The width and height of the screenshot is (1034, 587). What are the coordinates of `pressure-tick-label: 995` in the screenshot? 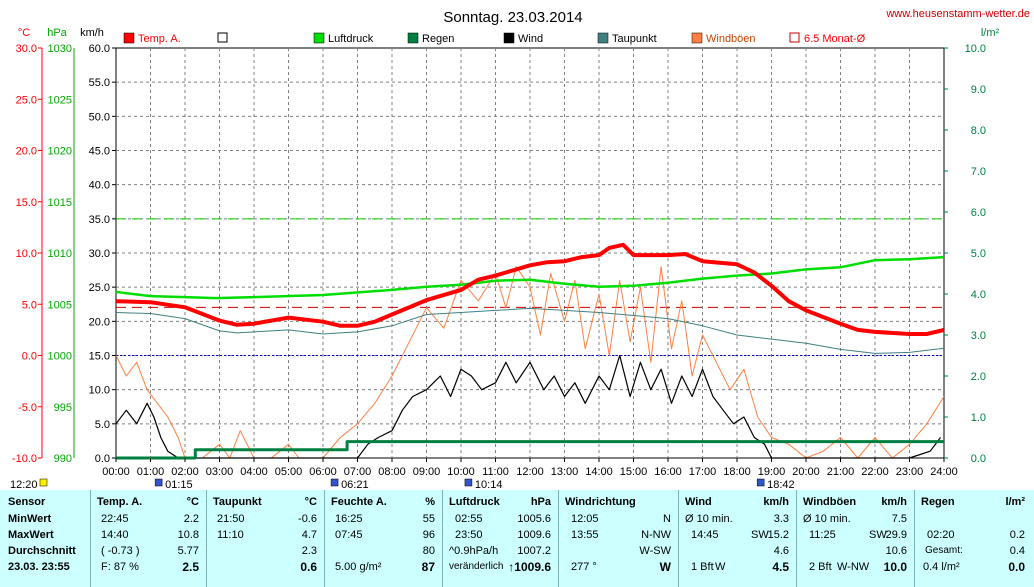 It's located at (63, 408).